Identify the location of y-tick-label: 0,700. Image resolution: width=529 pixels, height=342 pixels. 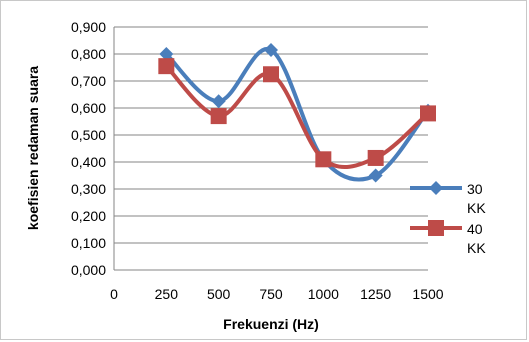
(88, 81).